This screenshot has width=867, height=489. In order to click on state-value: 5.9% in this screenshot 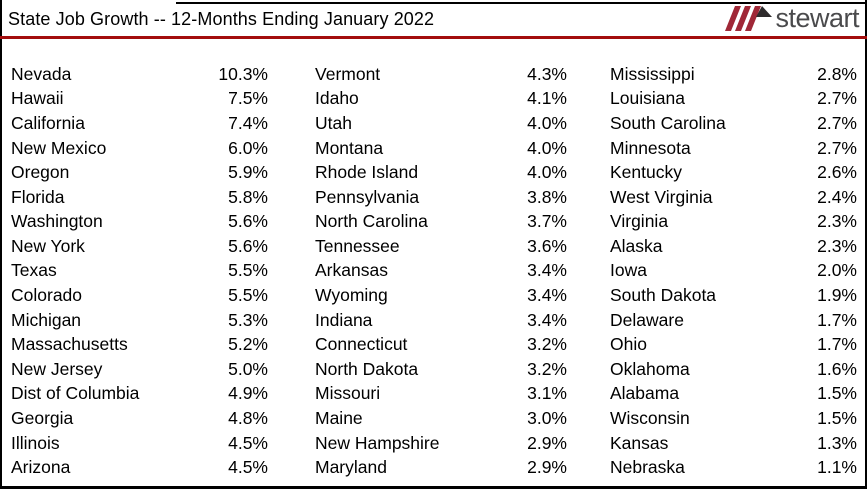, I will do `click(248, 172)`.